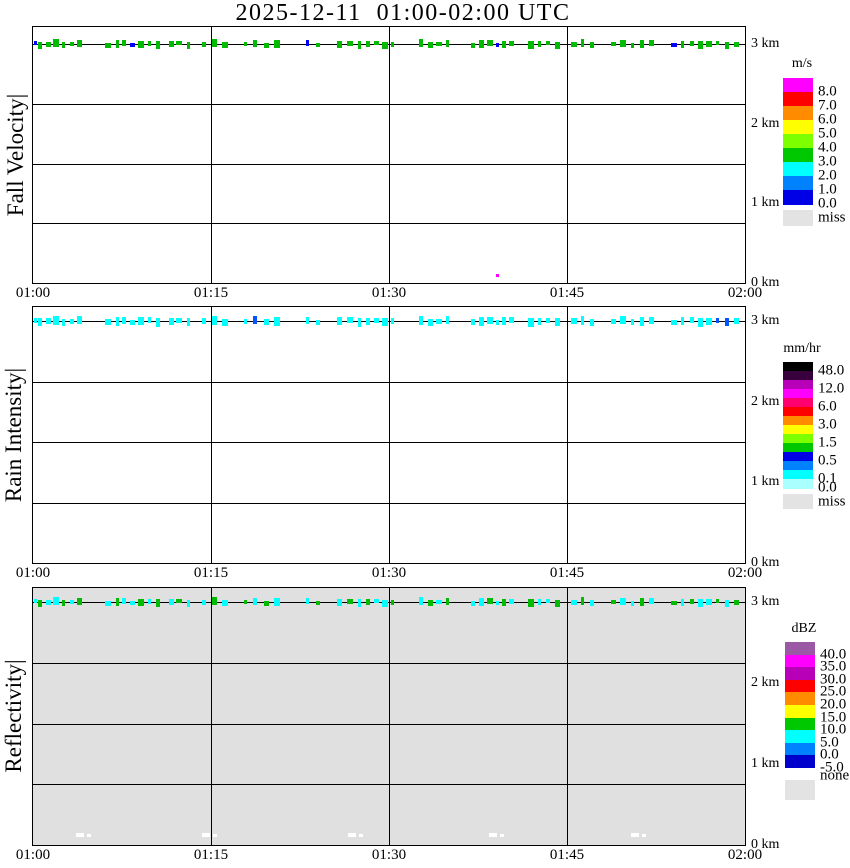 The width and height of the screenshot is (850, 868). What do you see at coordinates (33, 293) in the screenshot?
I see `time-tick-label: 01:00` at bounding box center [33, 293].